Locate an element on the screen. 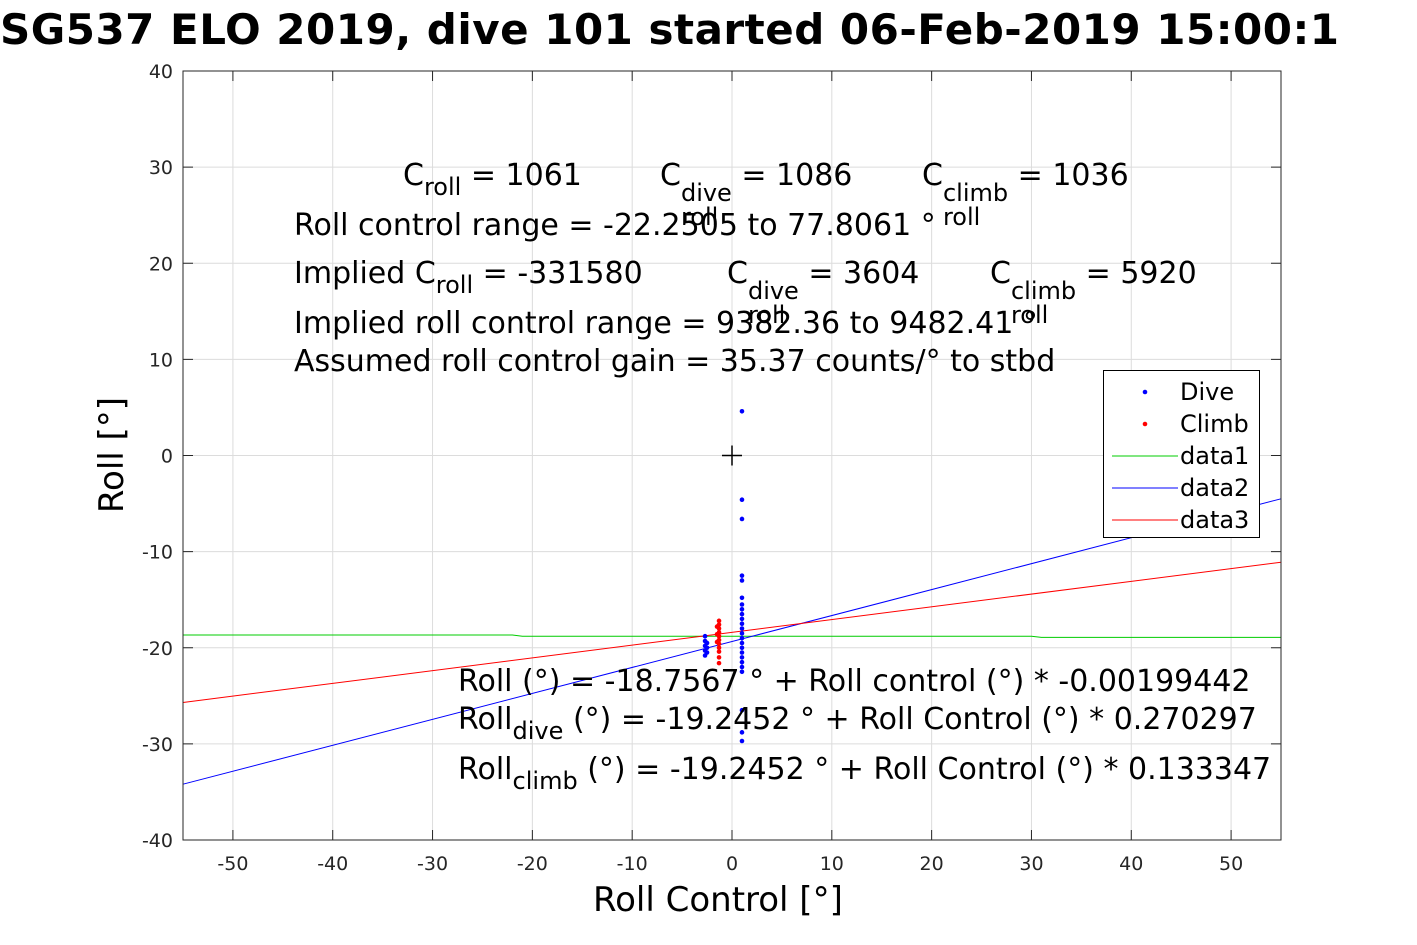 The image size is (1417, 945). y-tick-label: -20 is located at coordinates (157, 649).